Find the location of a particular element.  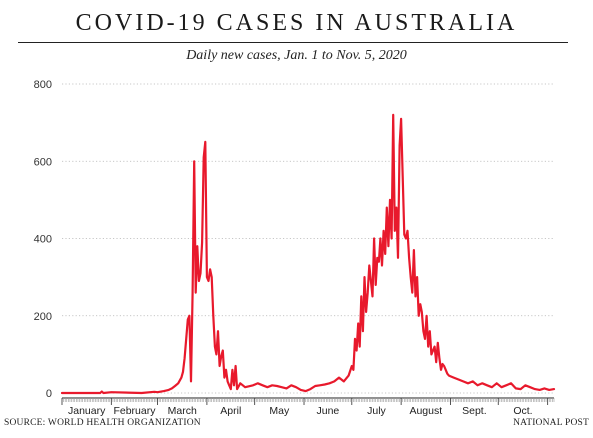

y-tick-label: 800 is located at coordinates (43, 85).